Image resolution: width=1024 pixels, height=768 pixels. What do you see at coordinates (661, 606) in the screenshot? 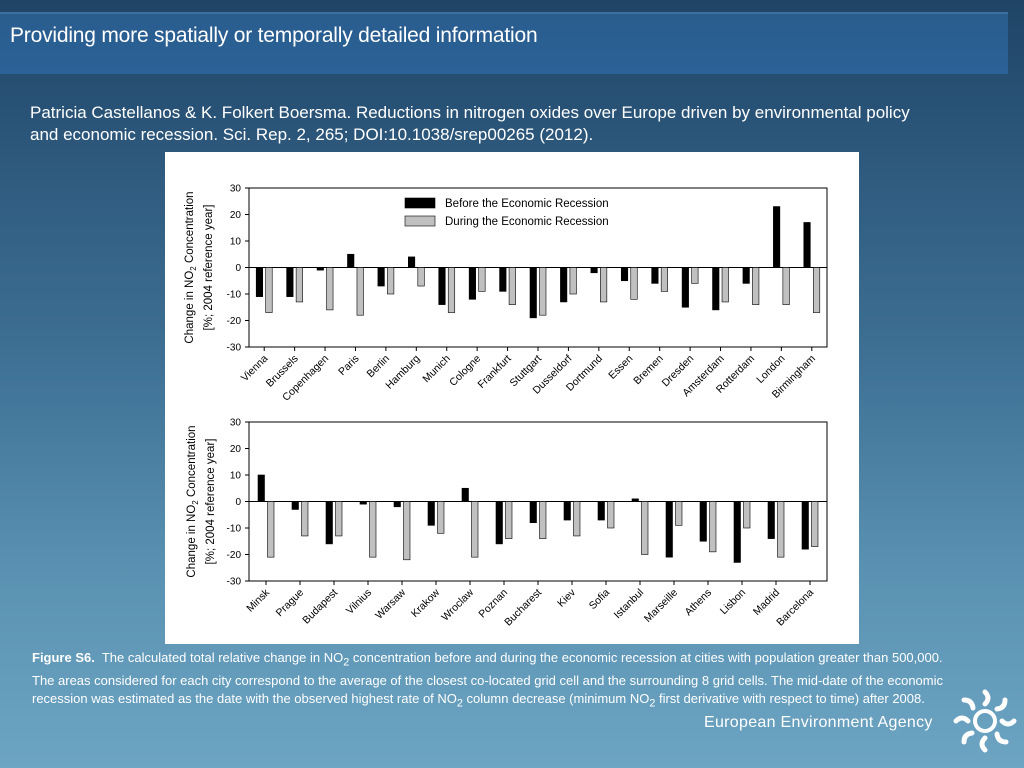
I see `x-tick-label: Marseille` at bounding box center [661, 606].